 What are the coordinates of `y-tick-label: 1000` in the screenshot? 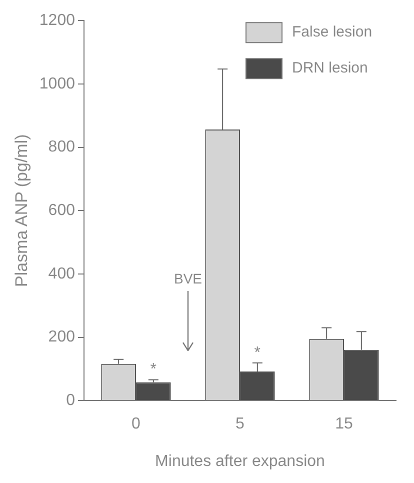 It's located at (57, 83).